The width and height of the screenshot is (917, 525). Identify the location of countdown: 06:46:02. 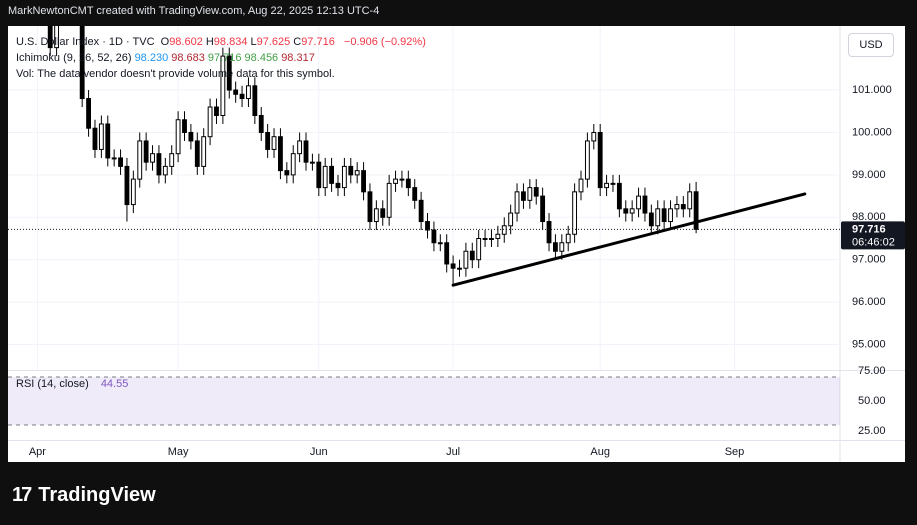
(873, 242).